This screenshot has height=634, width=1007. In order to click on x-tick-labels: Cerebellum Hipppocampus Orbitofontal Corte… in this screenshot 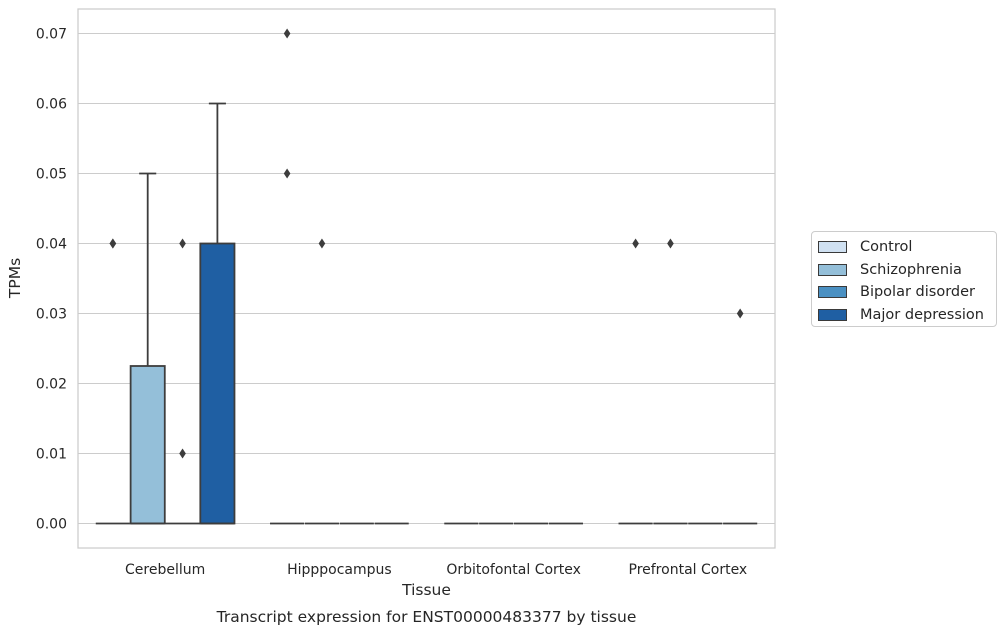, I will do `click(436, 570)`.